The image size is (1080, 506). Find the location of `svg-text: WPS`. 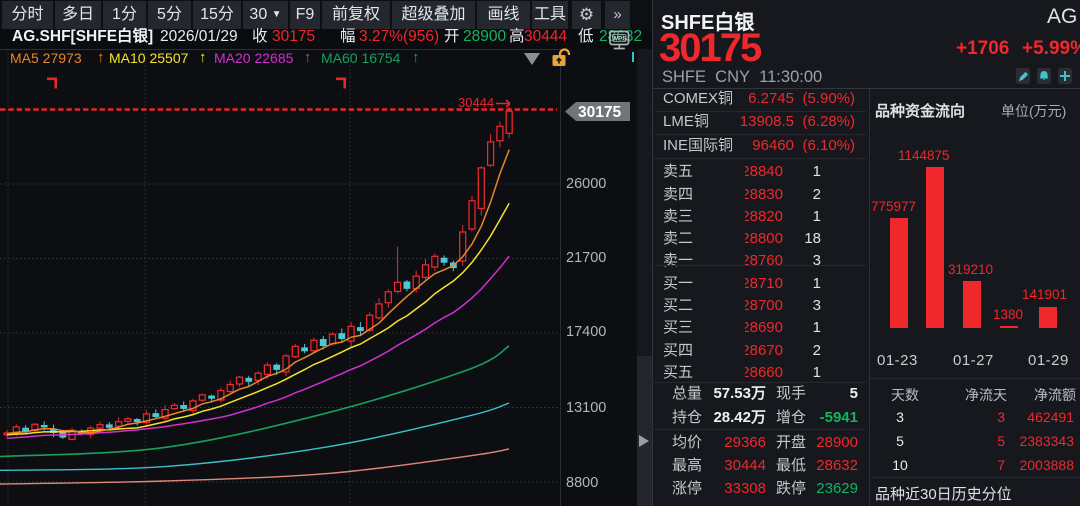

svg-text: WPS is located at coordinates (619, 38).